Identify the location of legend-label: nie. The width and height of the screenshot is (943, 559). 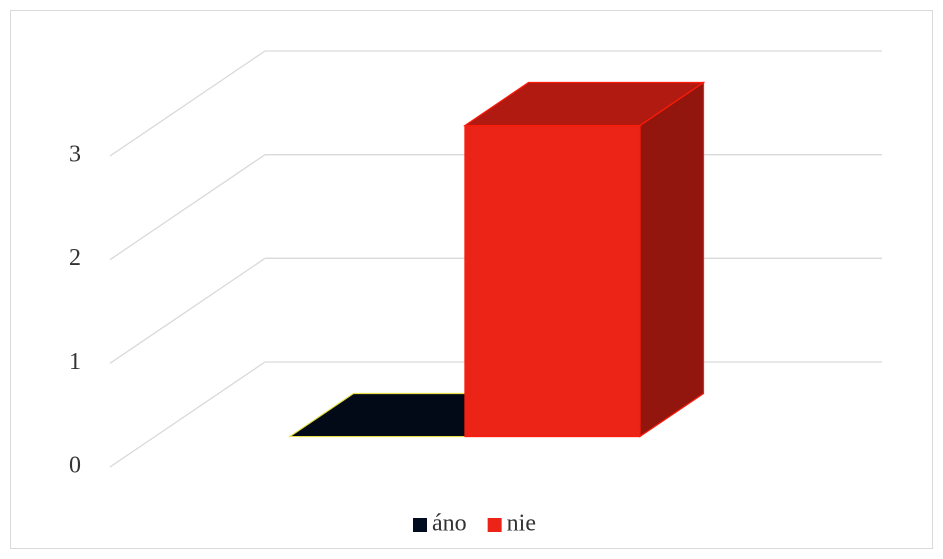
(521, 524).